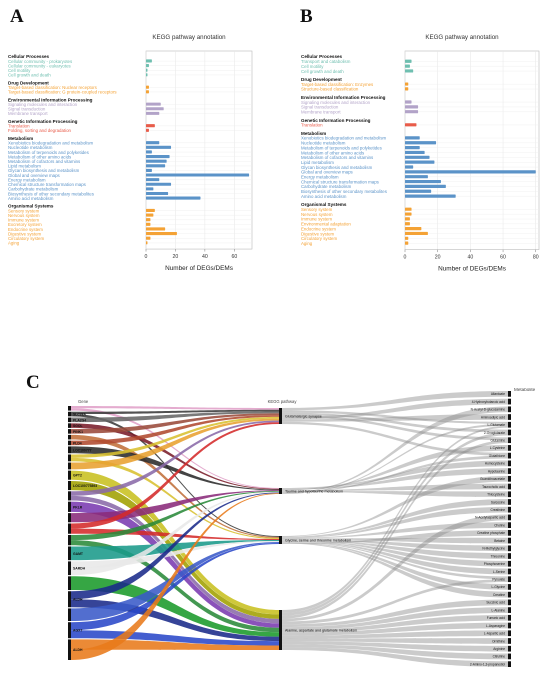  Describe the element at coordinates (25, 224) in the screenshot. I see `category-label: Excretory system` at that location.